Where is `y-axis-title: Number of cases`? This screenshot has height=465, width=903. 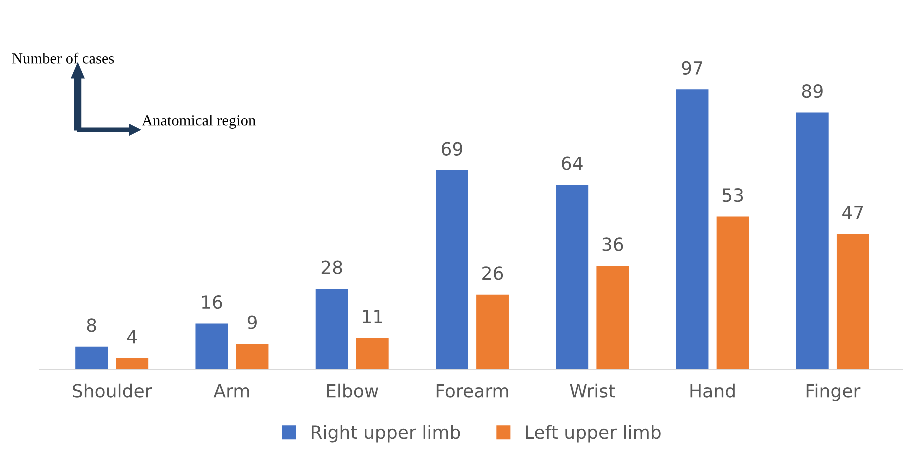
y-axis-title: Number of cases is located at coordinates (63, 58).